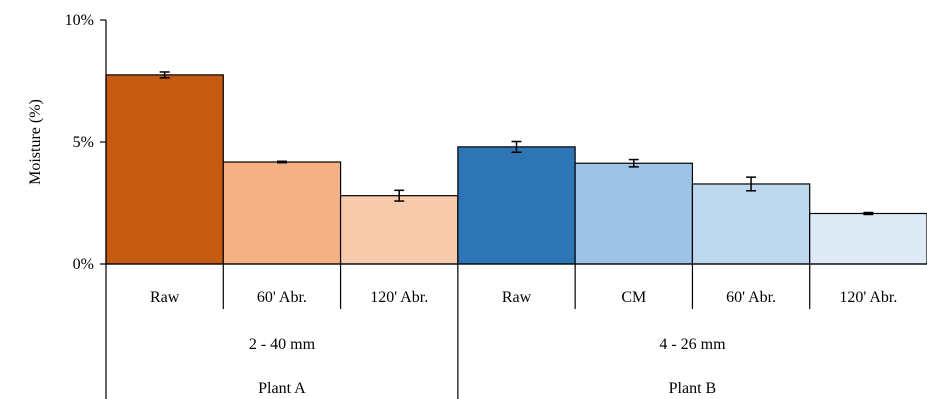 This screenshot has height=399, width=927. What do you see at coordinates (282, 388) in the screenshot?
I see `supergroup-label: Plant A` at bounding box center [282, 388].